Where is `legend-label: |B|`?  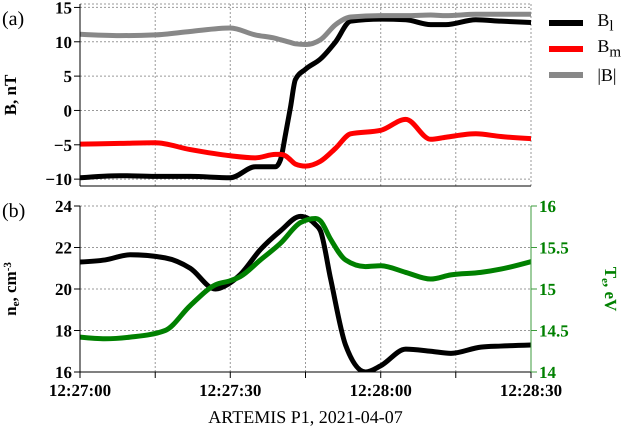
legend-label: |B| is located at coordinates (607, 75).